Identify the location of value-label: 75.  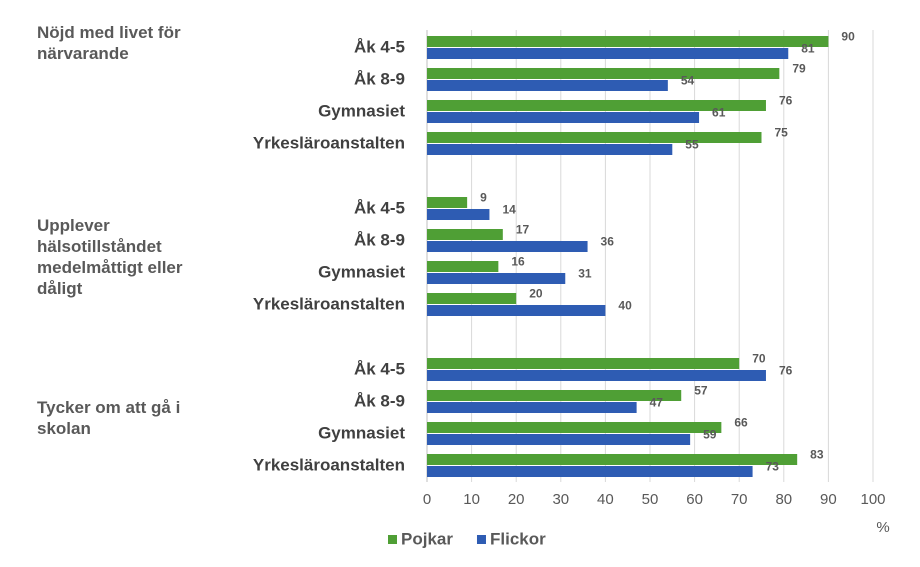
(782, 133).